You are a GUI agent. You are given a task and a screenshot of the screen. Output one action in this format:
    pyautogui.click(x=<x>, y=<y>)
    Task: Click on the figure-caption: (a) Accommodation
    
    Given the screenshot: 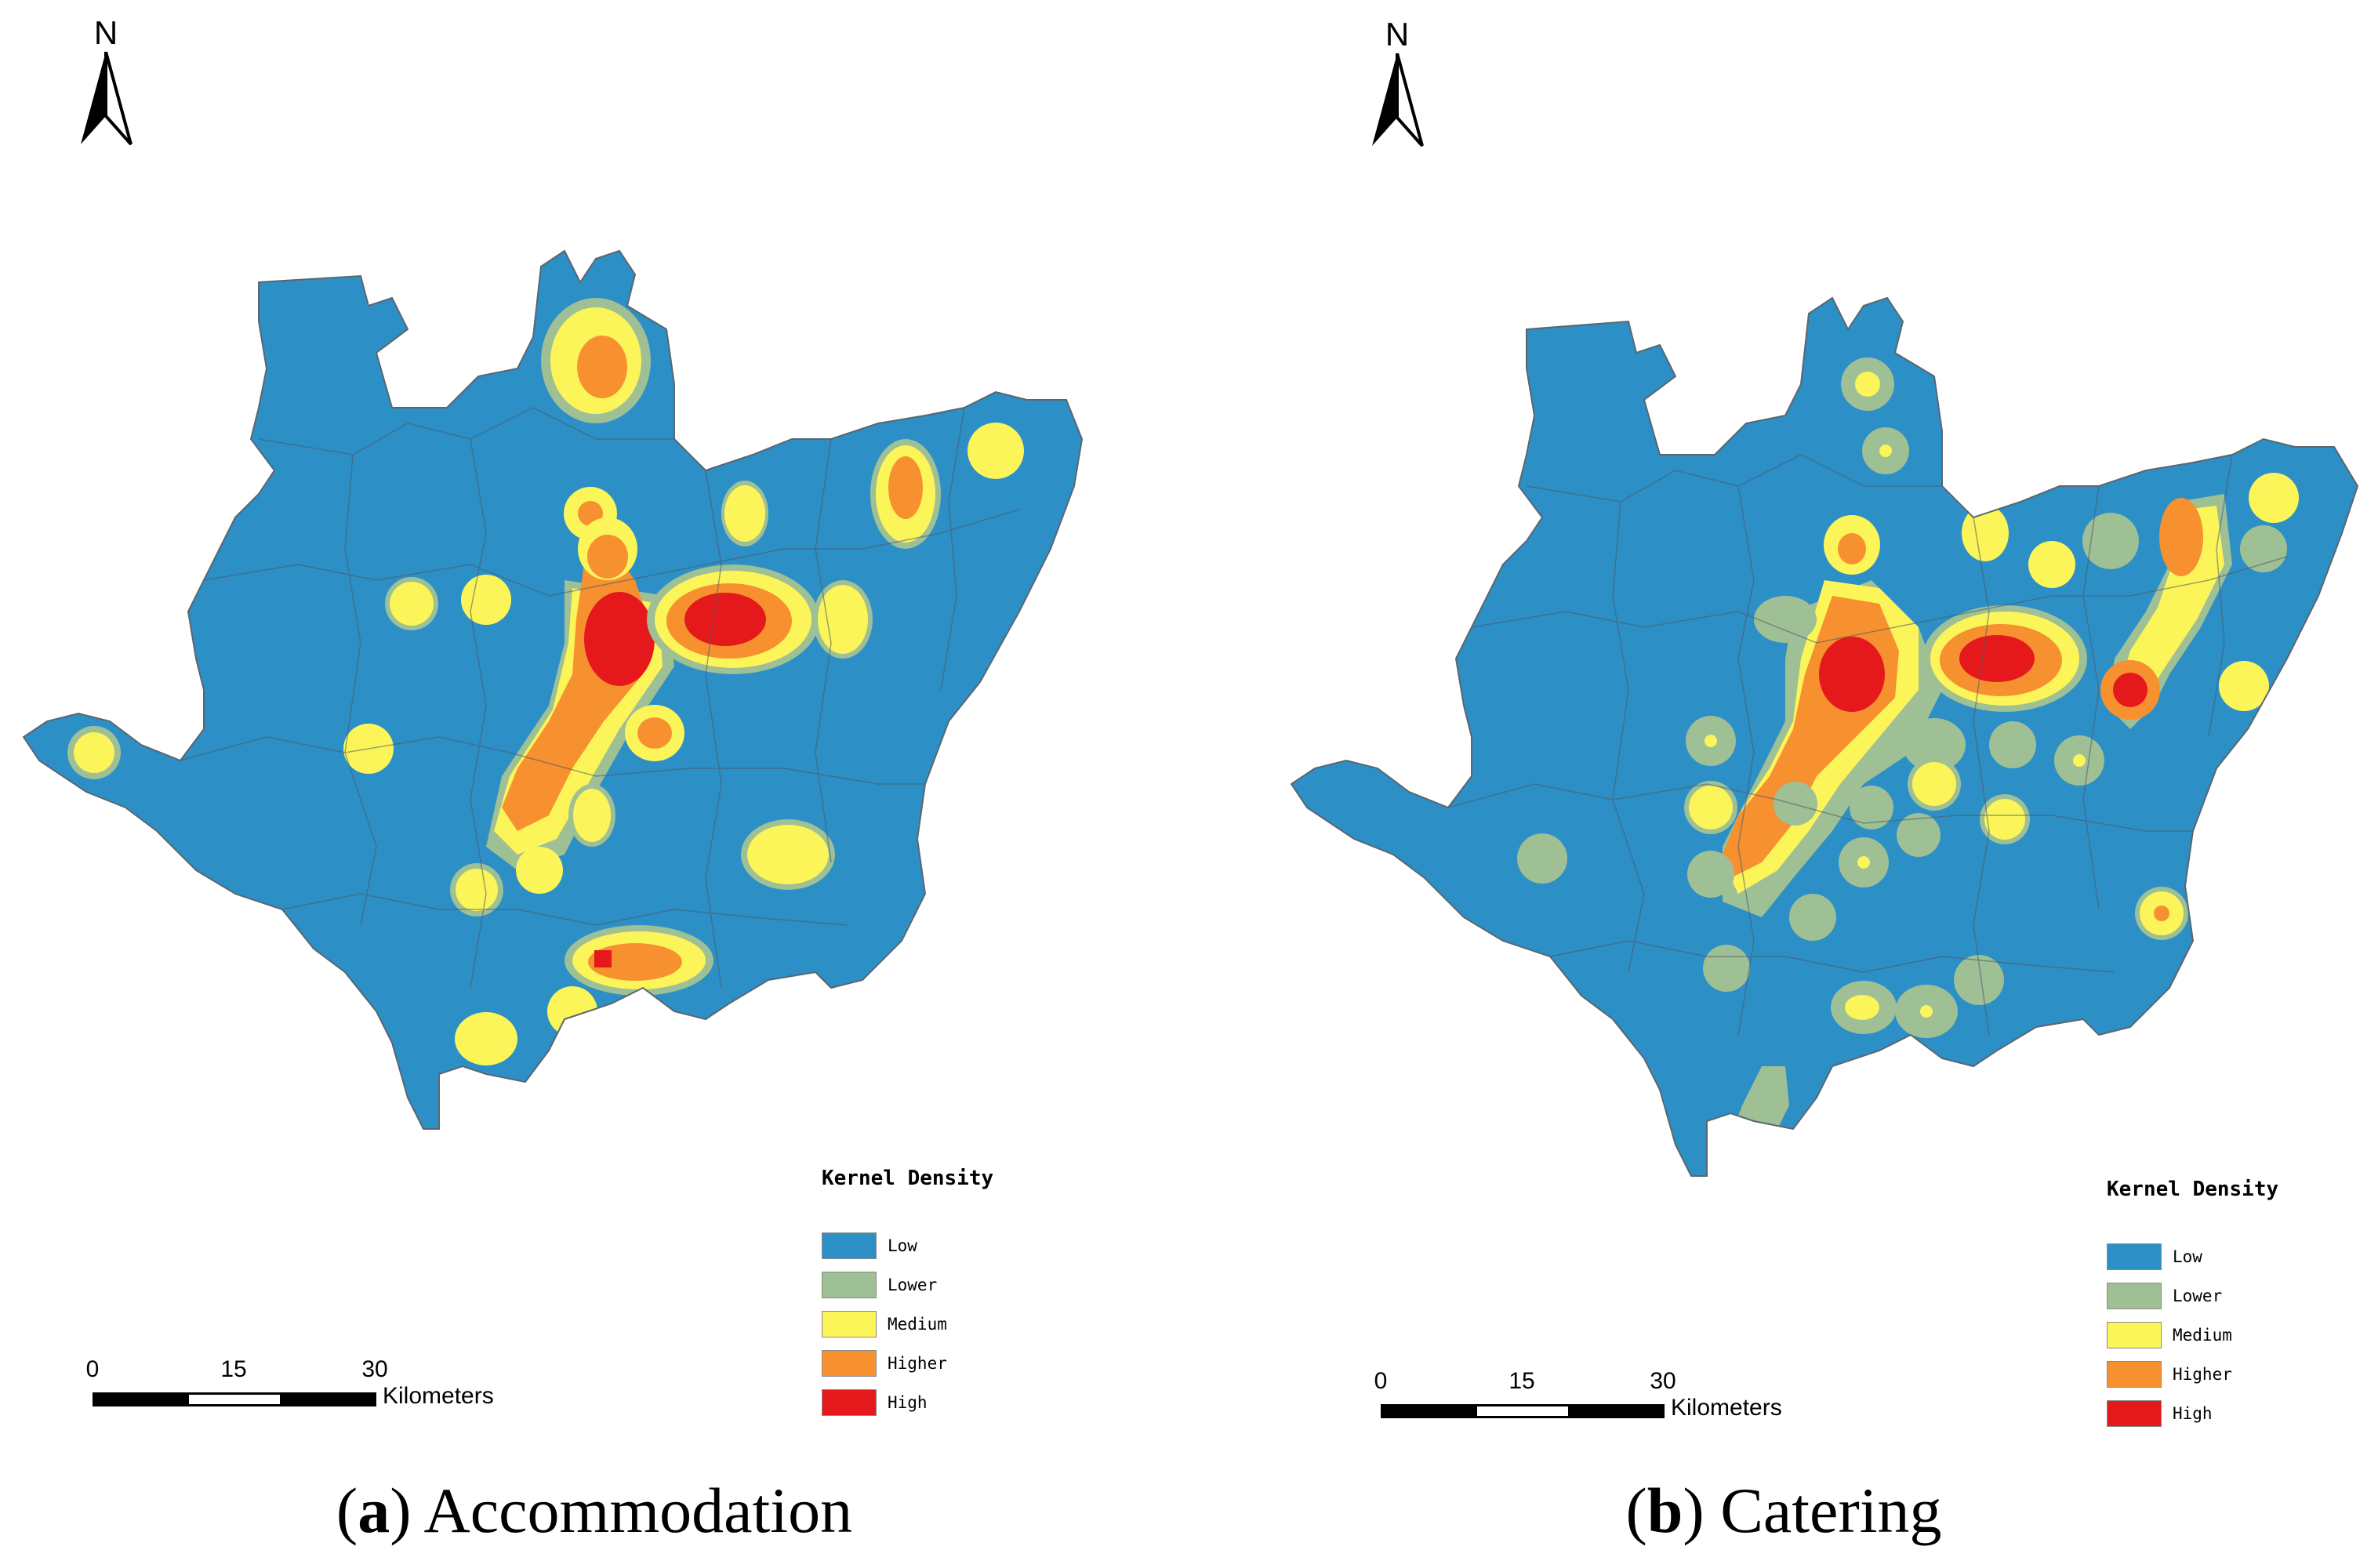 What is the action you would take?
    pyautogui.click(x=594, y=1510)
    